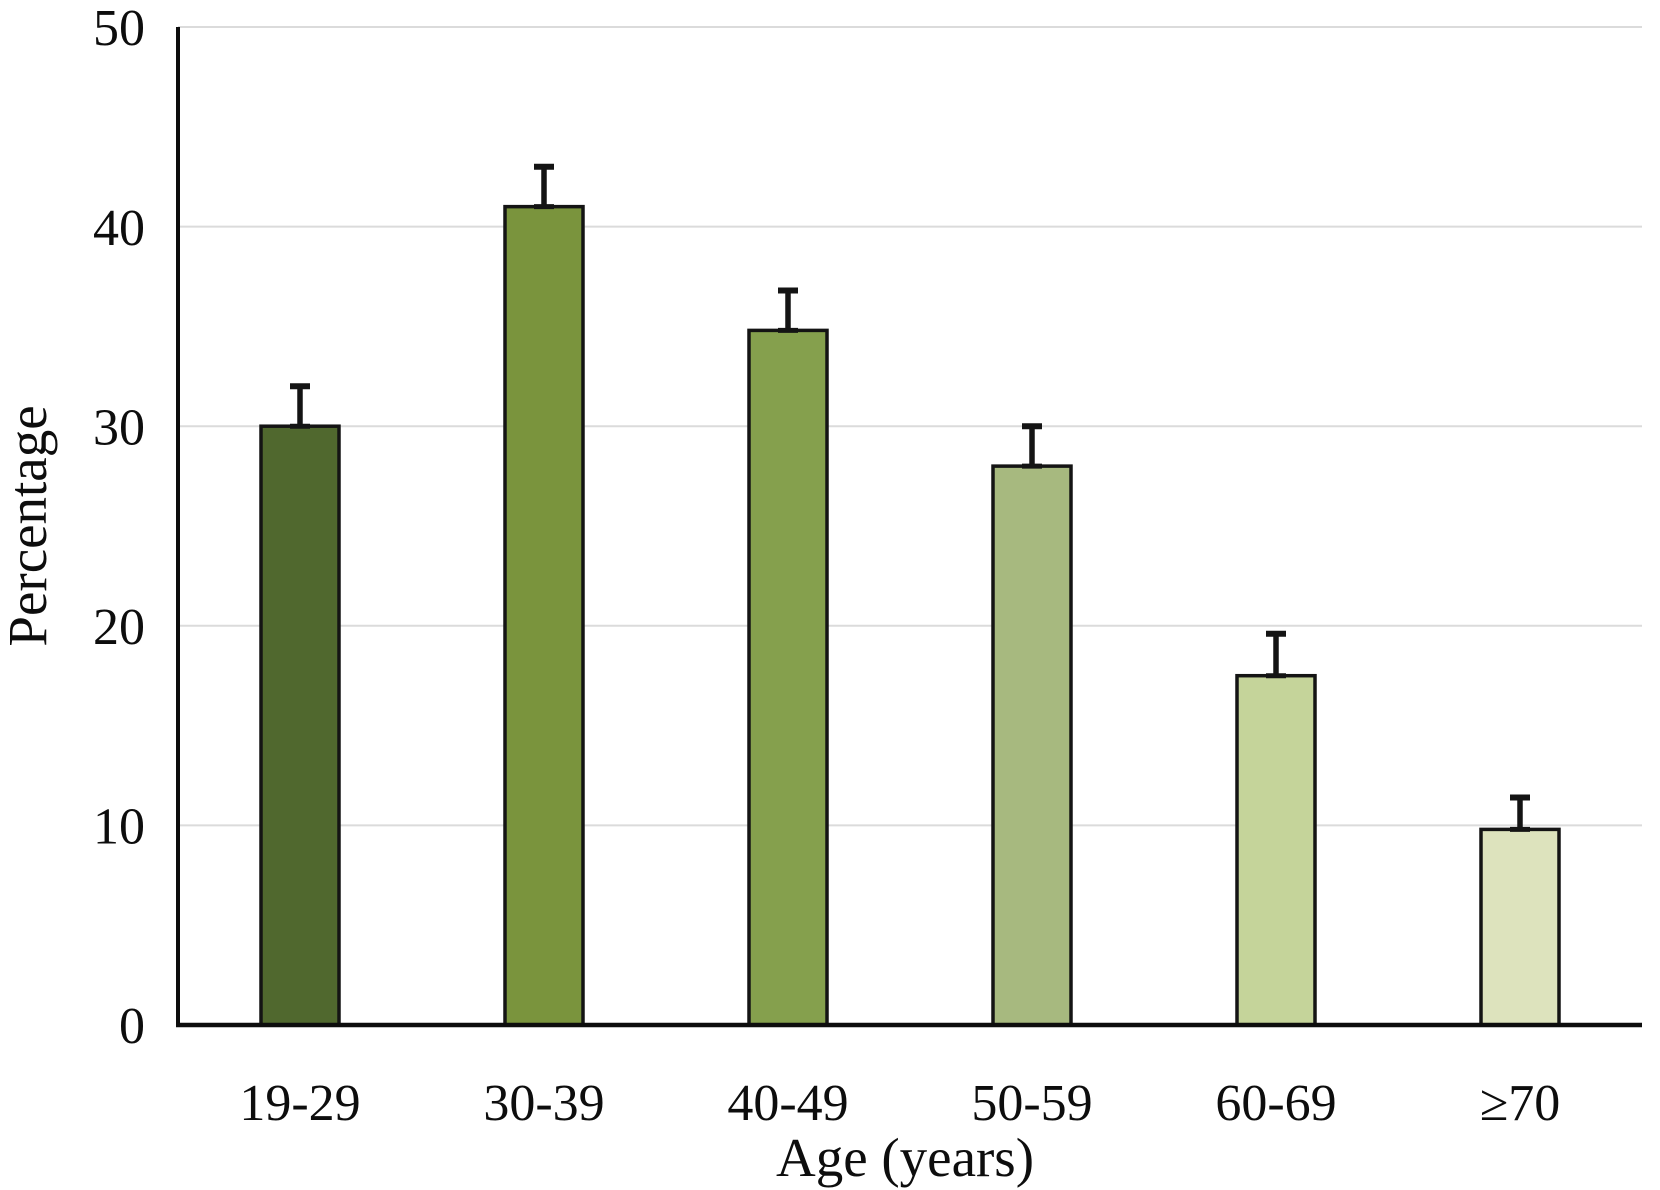 This screenshot has height=1190, width=1660. Describe the element at coordinates (1520, 1103) in the screenshot. I see `x-tick-label: ≥70` at that location.